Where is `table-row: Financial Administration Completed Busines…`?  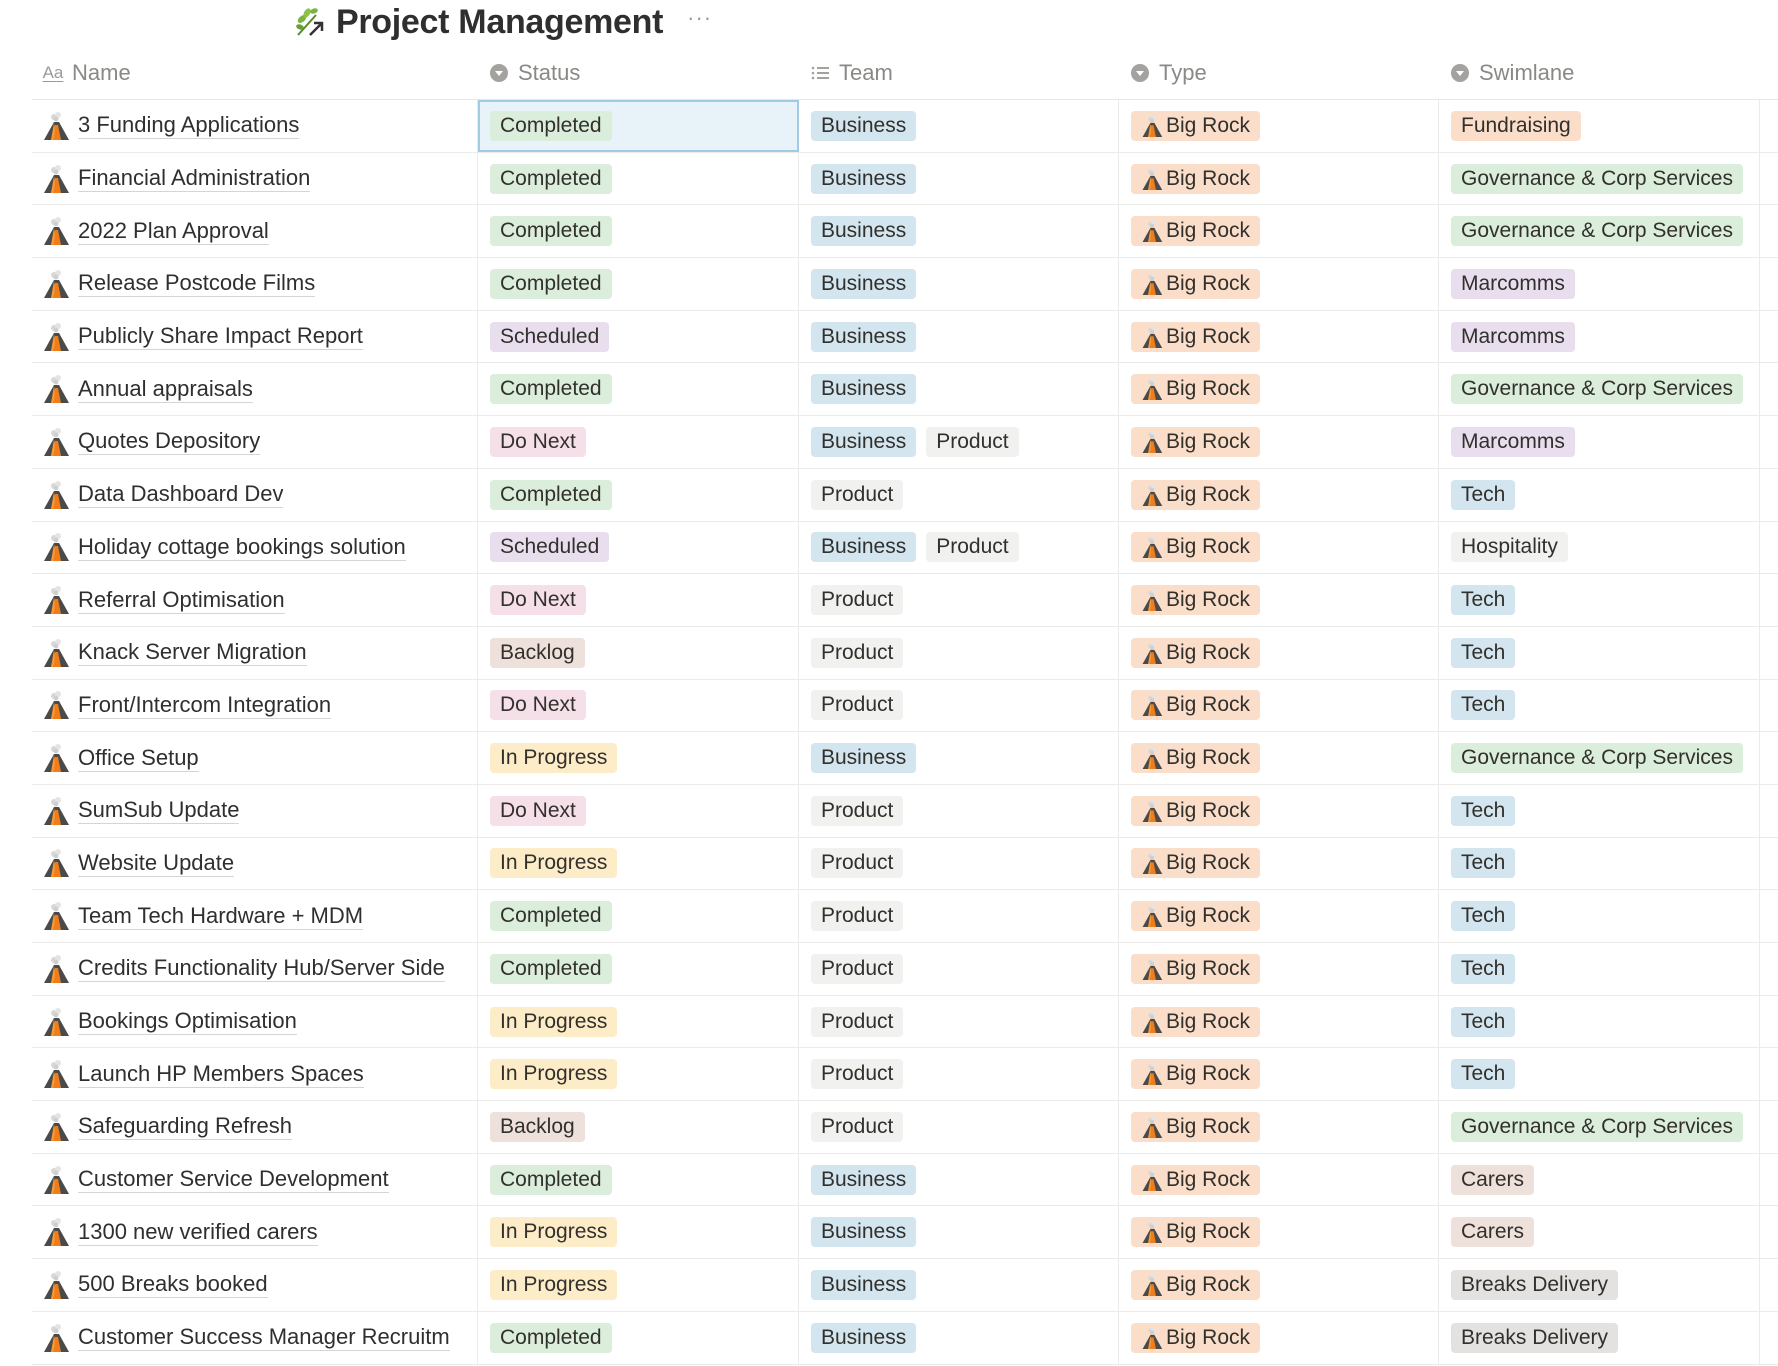
table-row: Financial Administration Completed Busines… is located at coordinates (905, 179).